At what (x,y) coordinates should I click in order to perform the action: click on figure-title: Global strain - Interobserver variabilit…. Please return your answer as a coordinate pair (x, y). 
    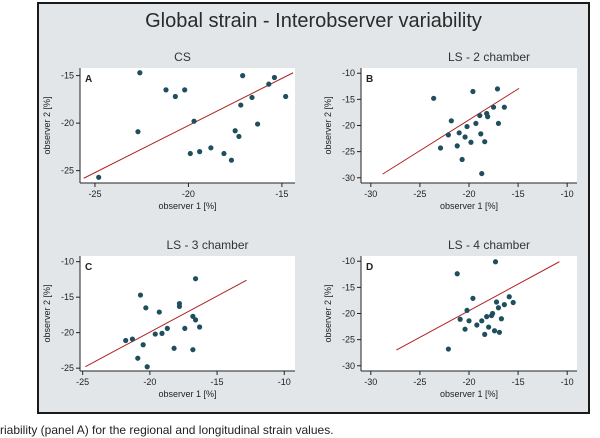
    Looking at the image, I should click on (313, 21).